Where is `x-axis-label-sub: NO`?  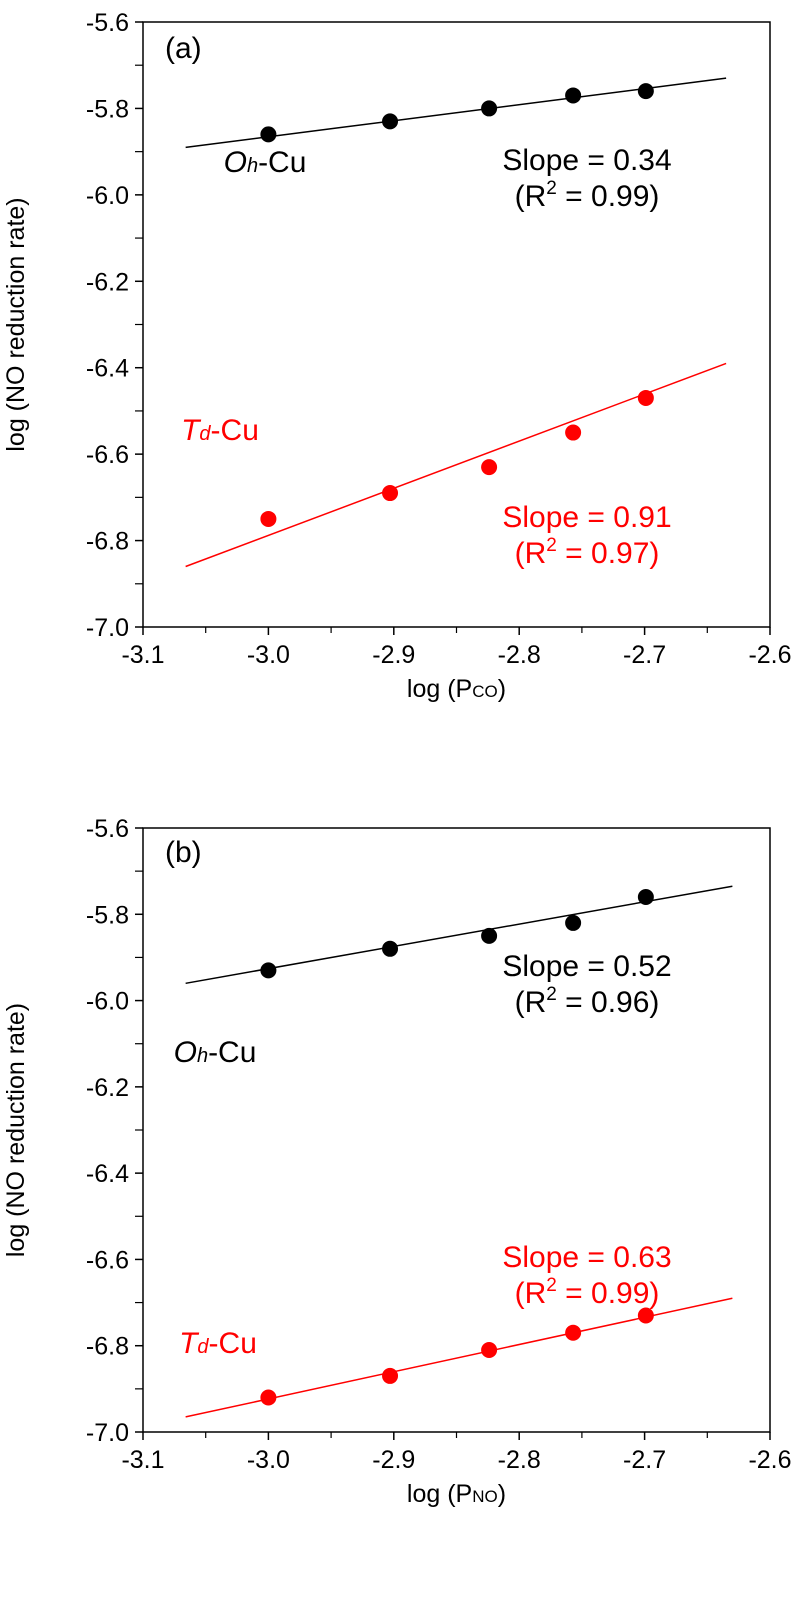
x-axis-label-sub: NO is located at coordinates (485, 1496).